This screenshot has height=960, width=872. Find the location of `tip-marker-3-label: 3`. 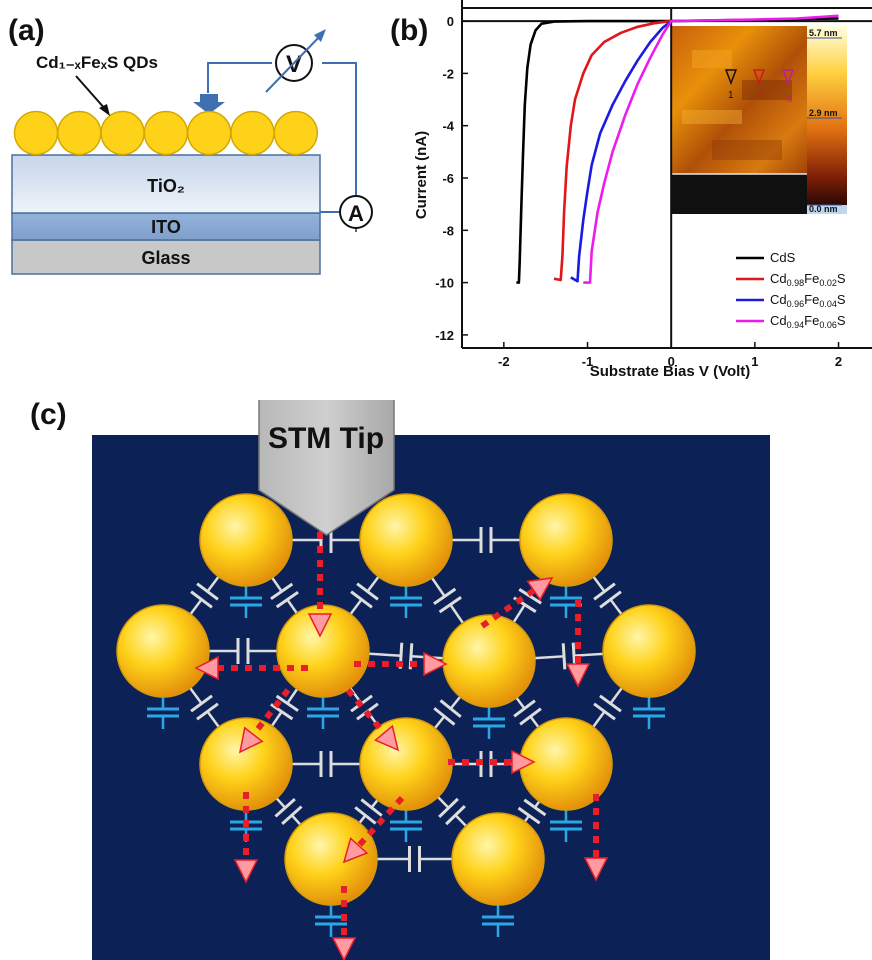

tip-marker-3-label: 3 is located at coordinates (790, 99).